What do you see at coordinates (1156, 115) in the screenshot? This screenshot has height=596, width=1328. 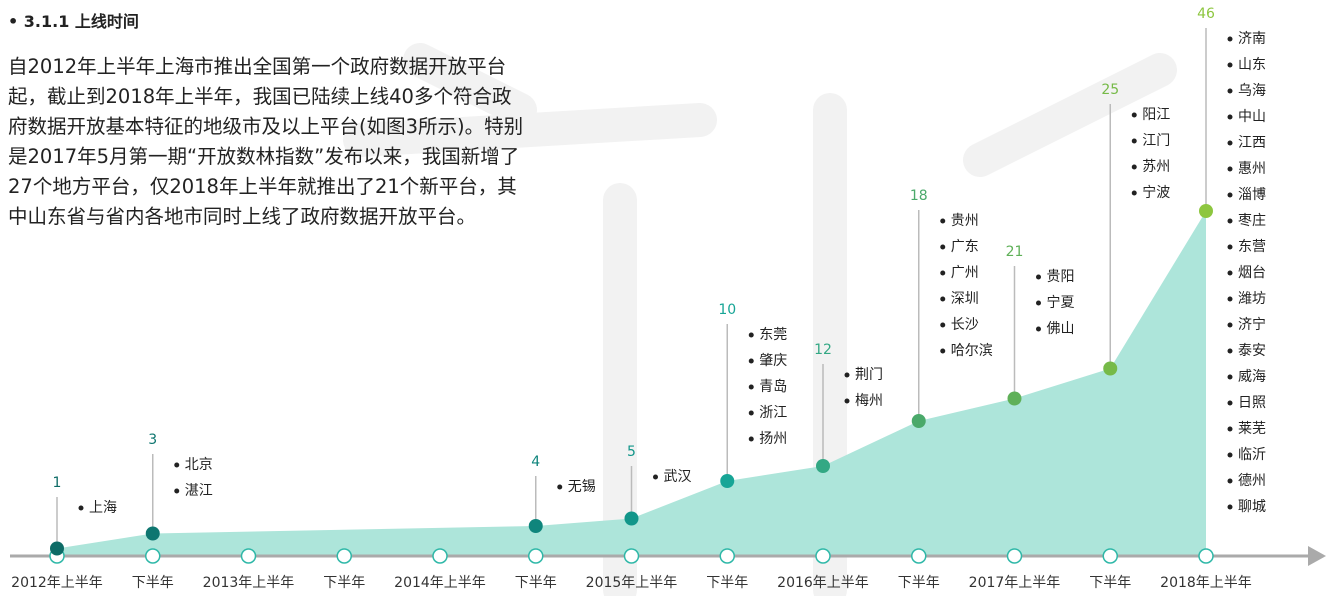 I see `city-label: 阳江` at bounding box center [1156, 115].